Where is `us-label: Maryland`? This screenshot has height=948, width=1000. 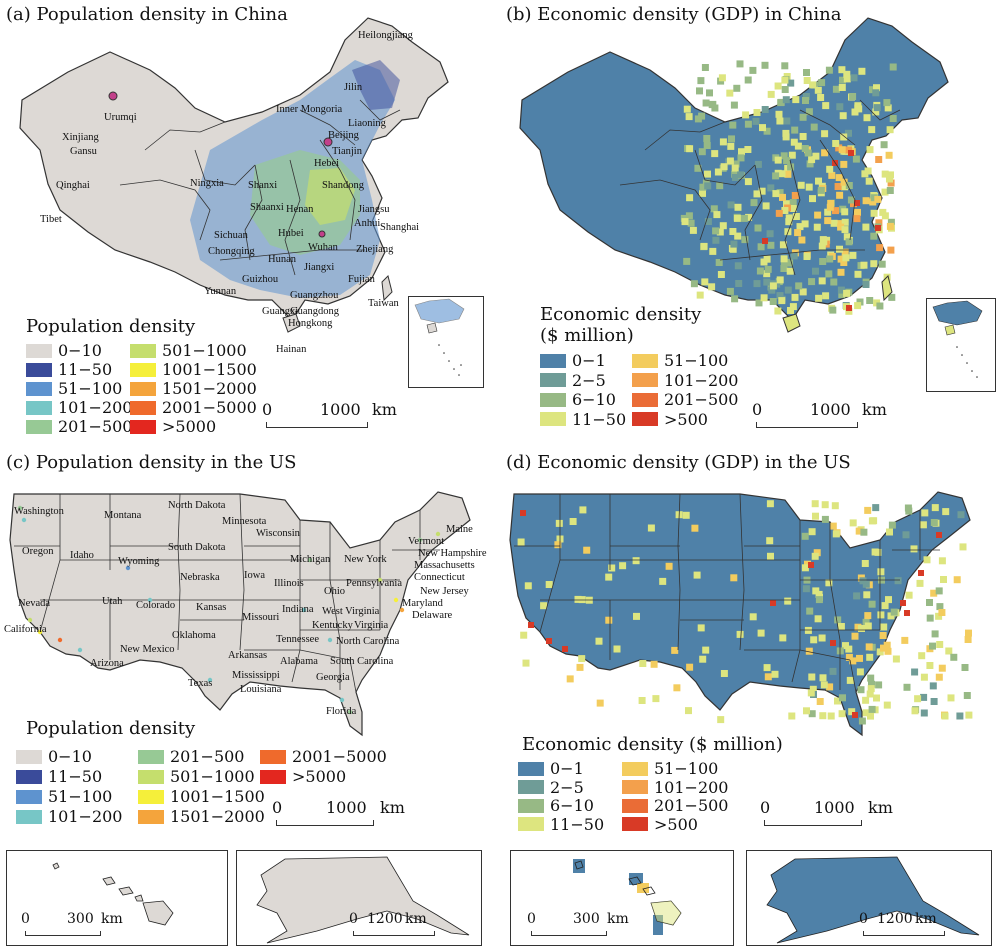
us-label: Maryland is located at coordinates (423, 603).